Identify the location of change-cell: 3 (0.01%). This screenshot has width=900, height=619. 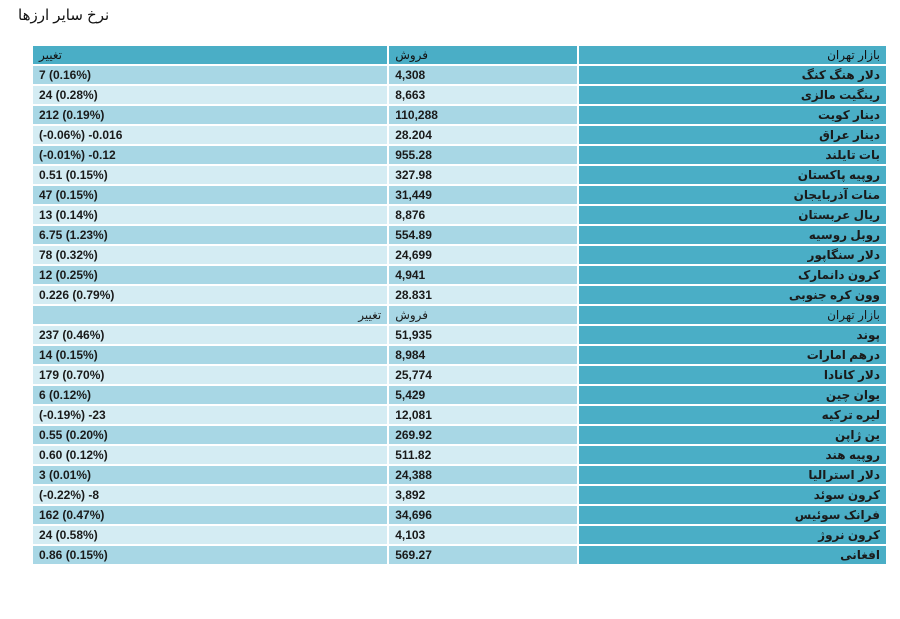
(210, 475).